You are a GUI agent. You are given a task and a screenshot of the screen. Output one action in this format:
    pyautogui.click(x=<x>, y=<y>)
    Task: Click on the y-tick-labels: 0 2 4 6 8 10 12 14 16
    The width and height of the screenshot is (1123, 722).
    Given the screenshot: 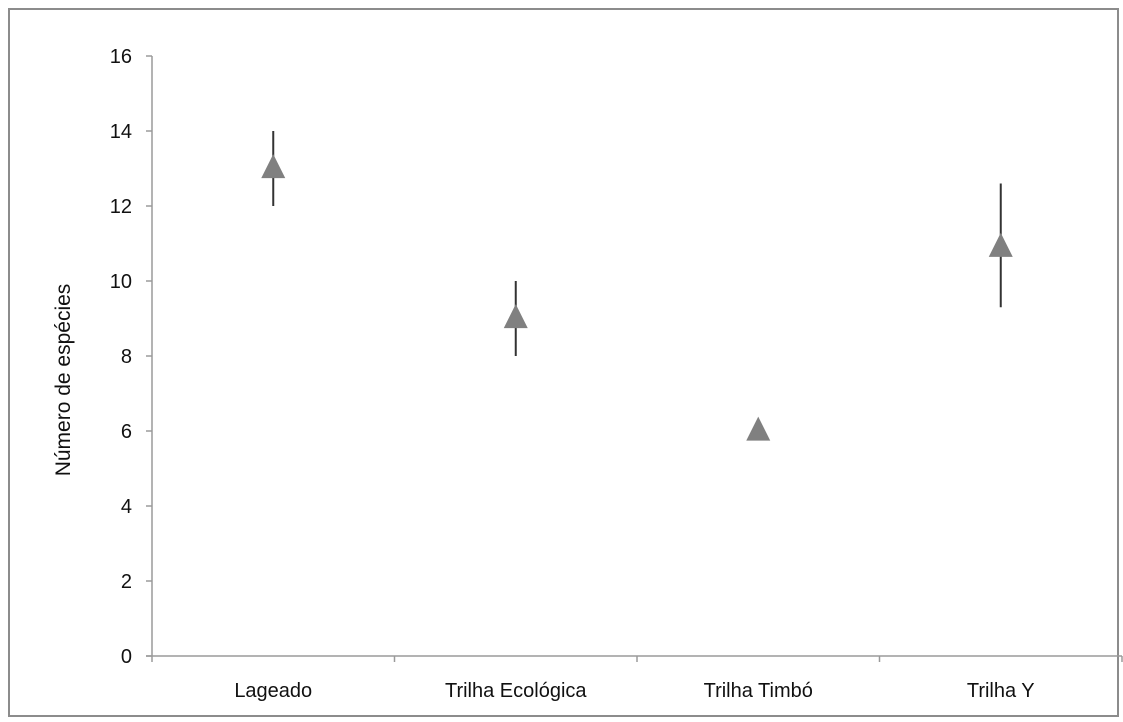 What is the action you would take?
    pyautogui.click(x=121, y=357)
    